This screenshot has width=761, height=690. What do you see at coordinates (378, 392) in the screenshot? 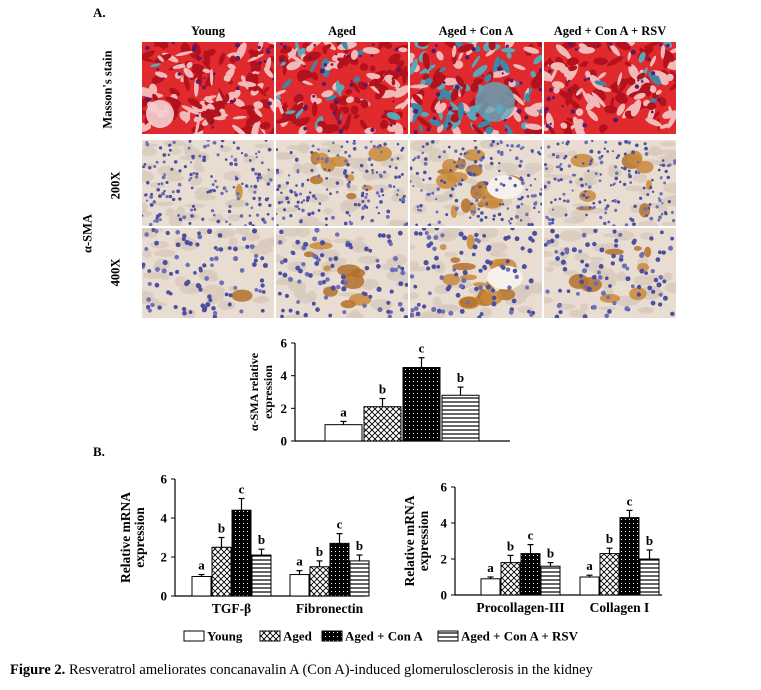
I see `asma-bar-chart: 0 2 4 6 α-SMA relative expression a b c b` at bounding box center [378, 392].